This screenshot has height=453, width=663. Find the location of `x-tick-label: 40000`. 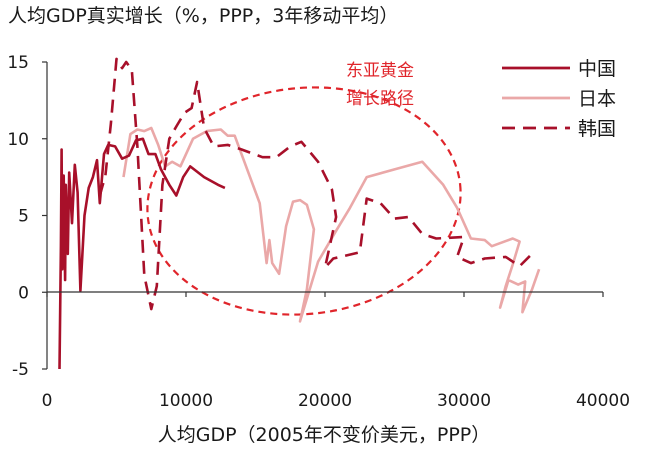

x-tick-label: 40000 is located at coordinates (603, 401).